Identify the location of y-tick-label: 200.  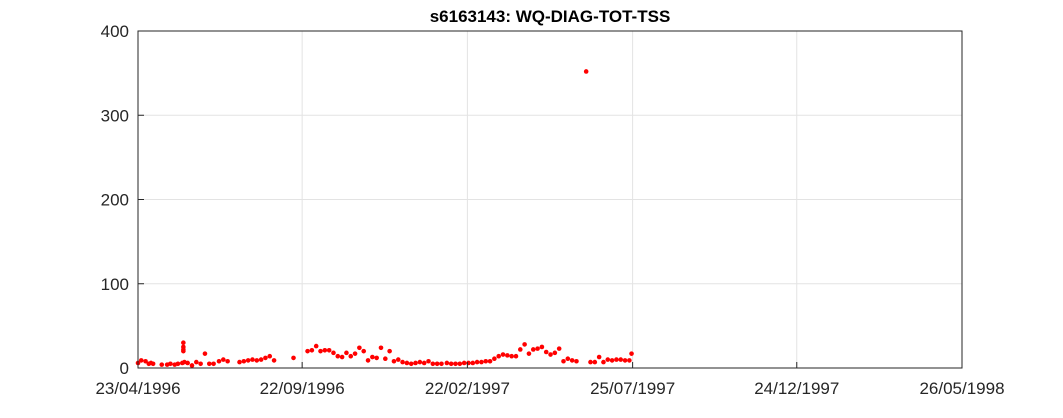
(115, 200).